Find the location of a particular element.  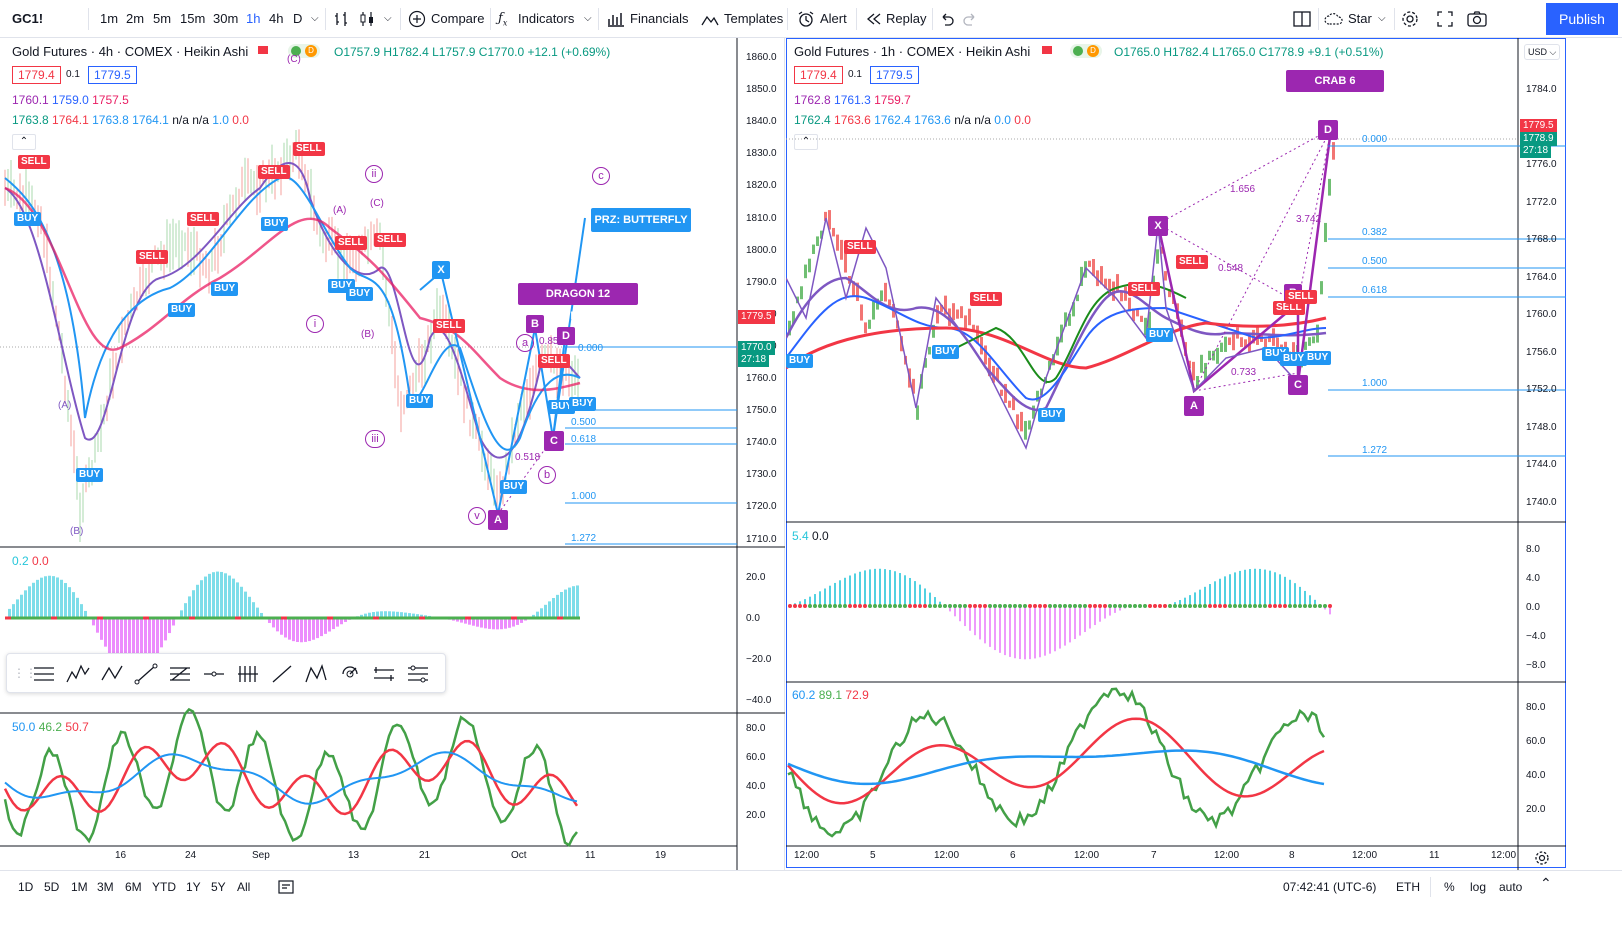

range-button-5y: 5Y is located at coordinates (218, 887).